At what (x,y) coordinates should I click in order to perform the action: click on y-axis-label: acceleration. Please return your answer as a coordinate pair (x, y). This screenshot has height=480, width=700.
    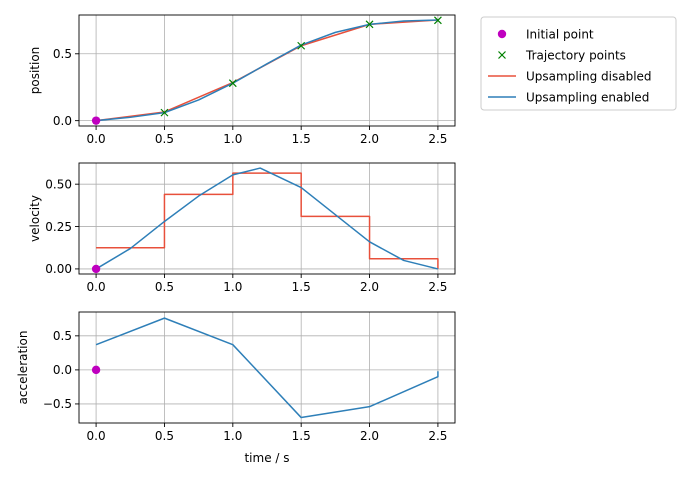
    Looking at the image, I should click on (23, 368).